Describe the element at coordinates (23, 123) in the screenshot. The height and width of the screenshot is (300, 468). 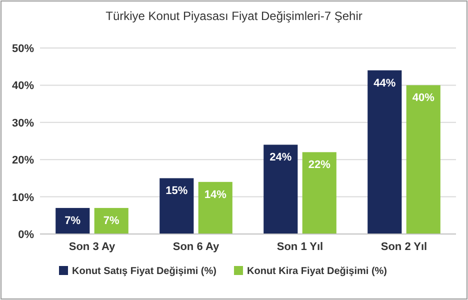
I see `y-tick-label: 30%` at that location.